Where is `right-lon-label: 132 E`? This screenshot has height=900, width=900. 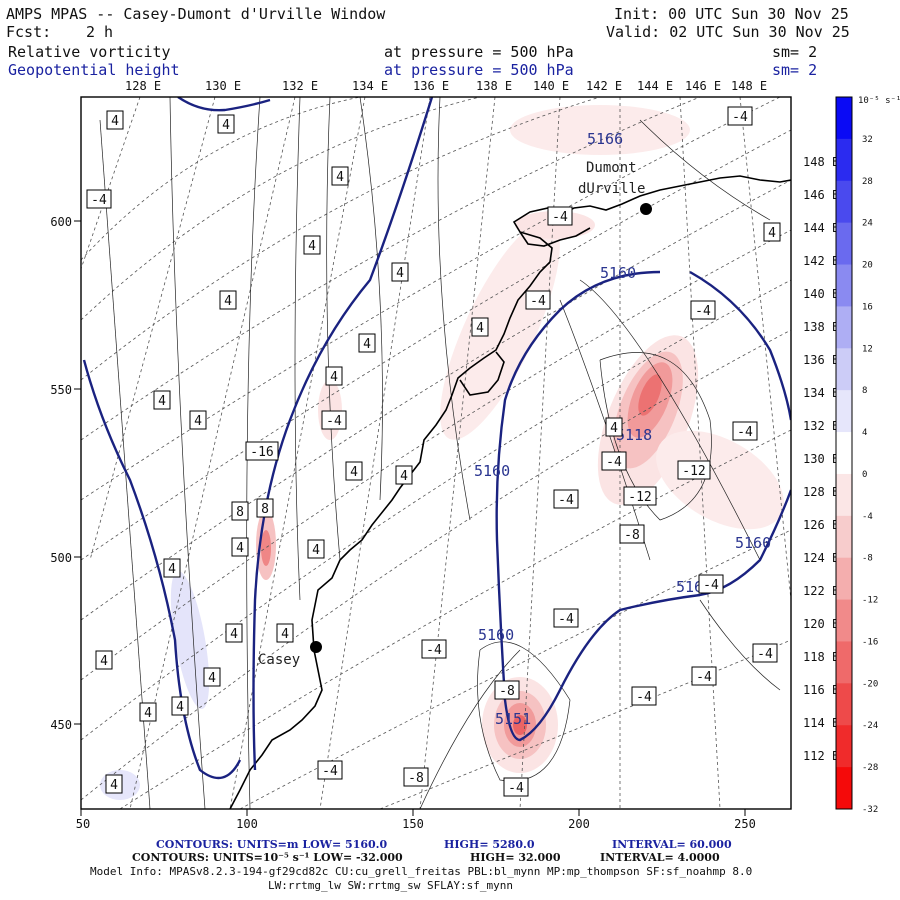
right-lon-label: 132 E is located at coordinates (821, 426).